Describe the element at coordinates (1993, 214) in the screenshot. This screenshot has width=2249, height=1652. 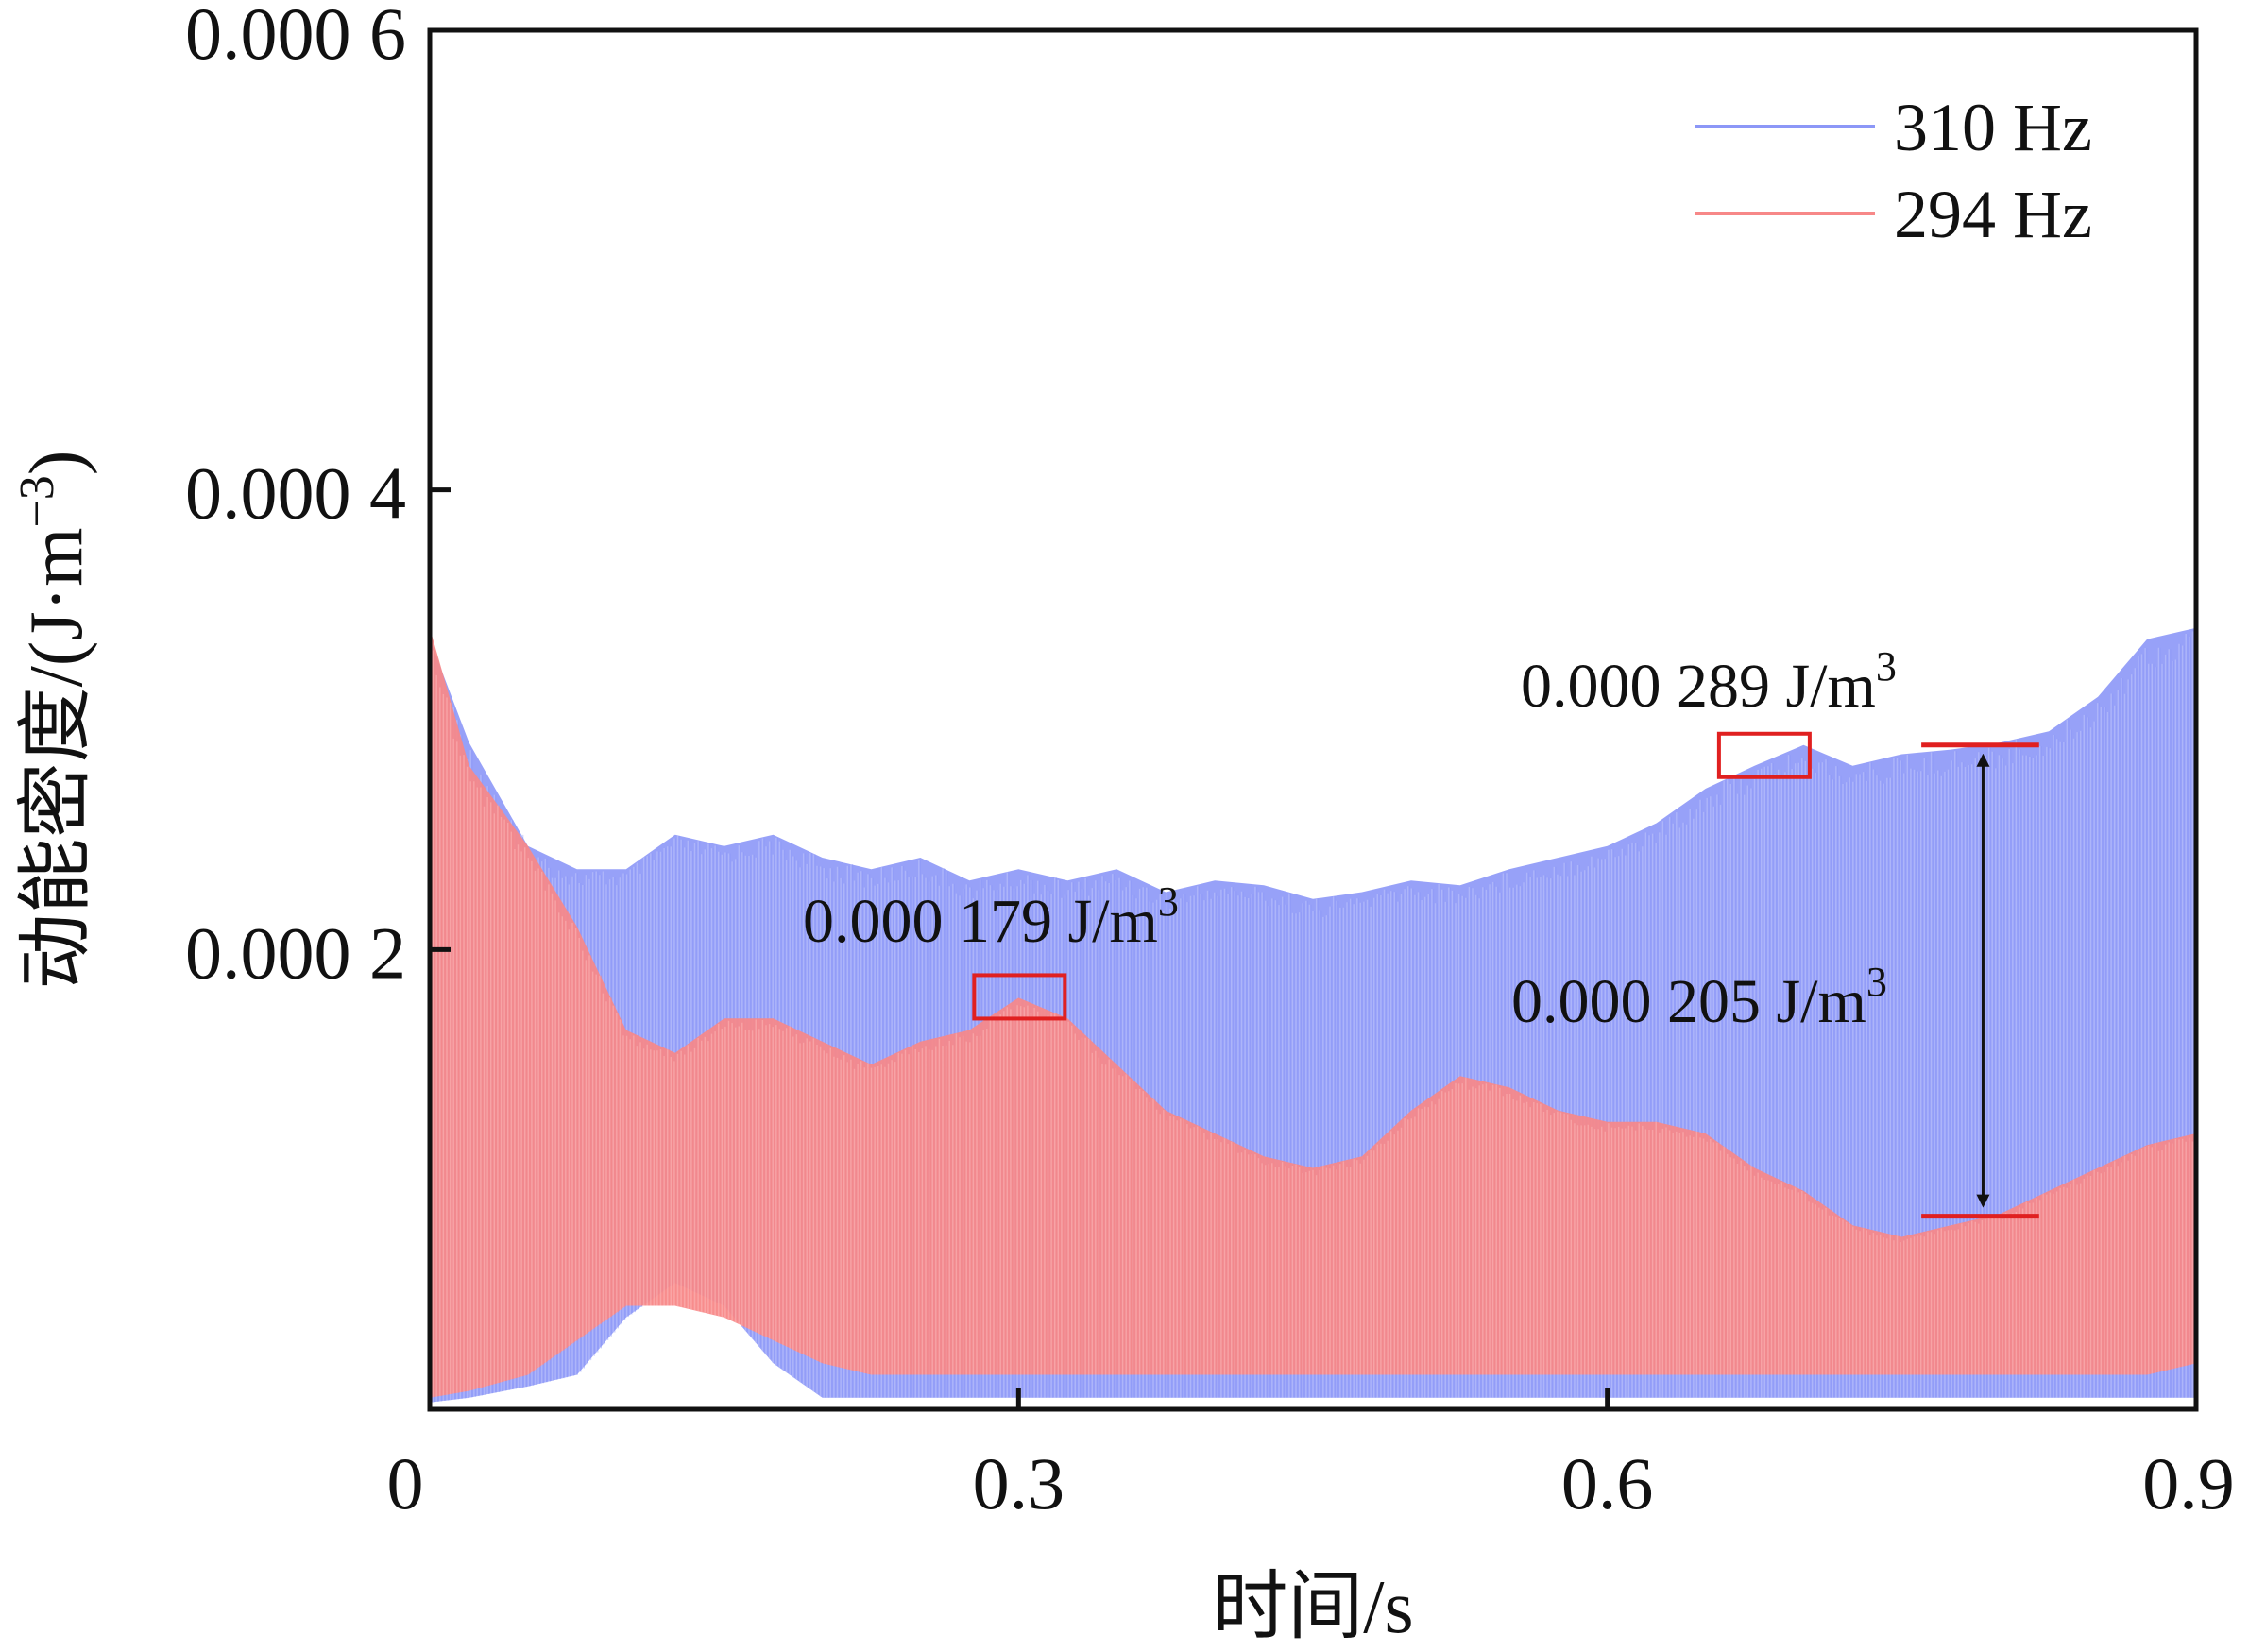
I see `legend-label: 294 Hz` at that location.